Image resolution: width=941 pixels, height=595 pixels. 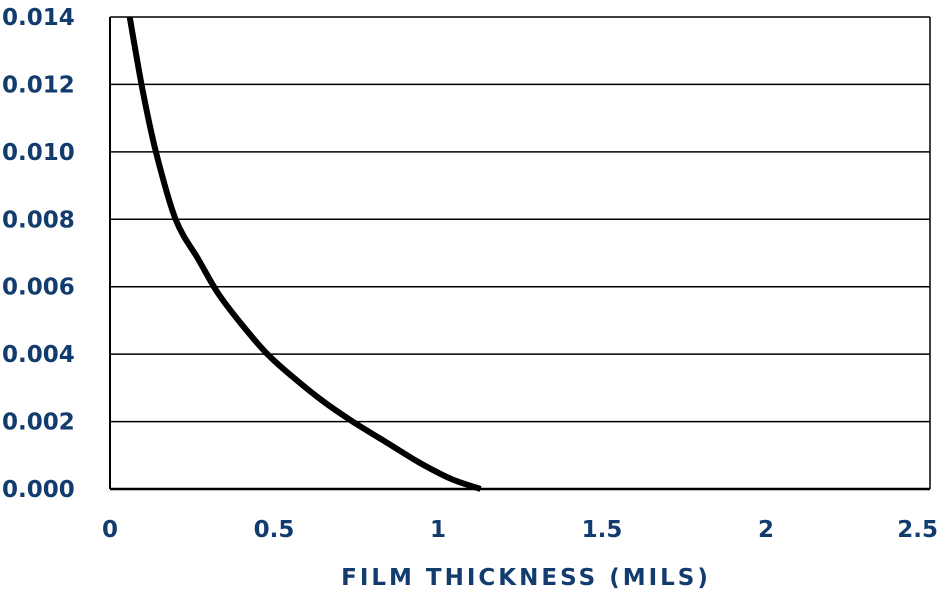 I want to click on y-tick-label: 0.004, so click(x=38, y=355).